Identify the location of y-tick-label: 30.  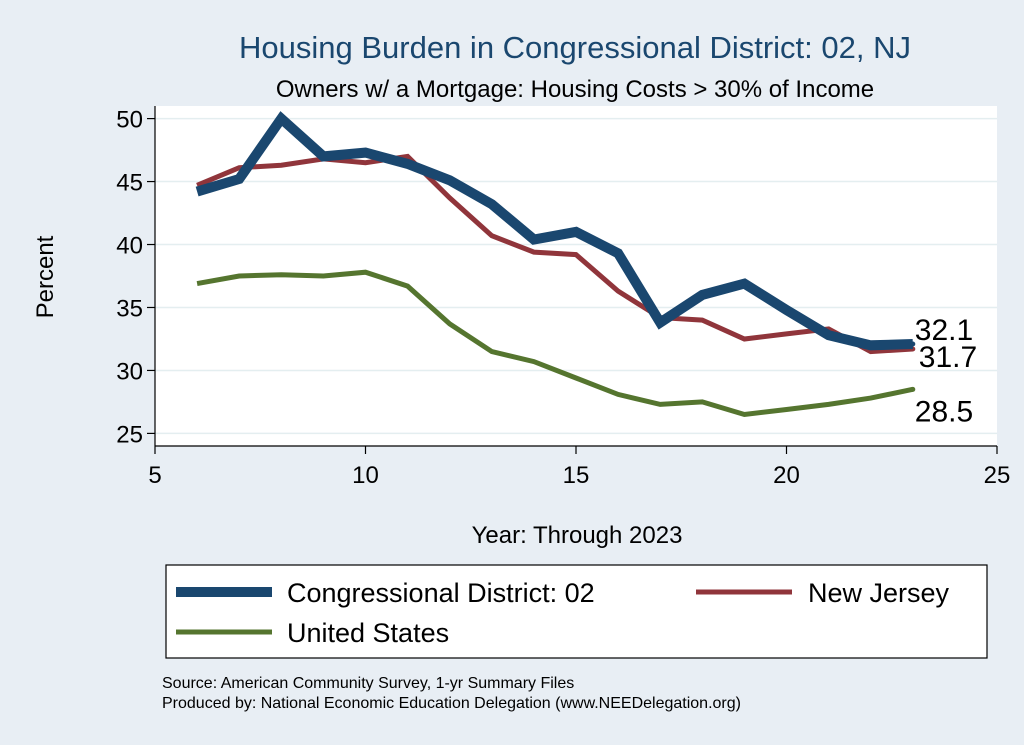
(129, 371).